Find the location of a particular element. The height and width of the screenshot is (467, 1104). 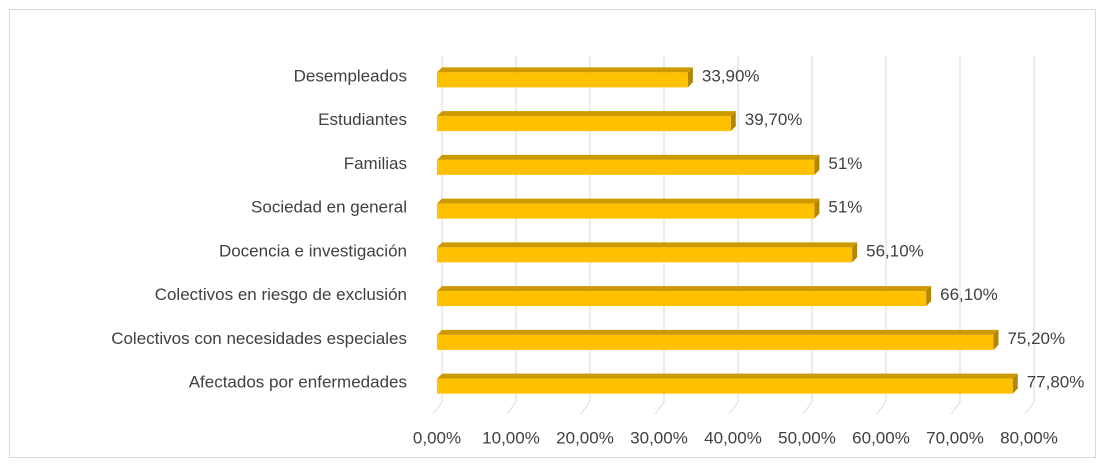

x-tick-label: 0,00% is located at coordinates (437, 437).